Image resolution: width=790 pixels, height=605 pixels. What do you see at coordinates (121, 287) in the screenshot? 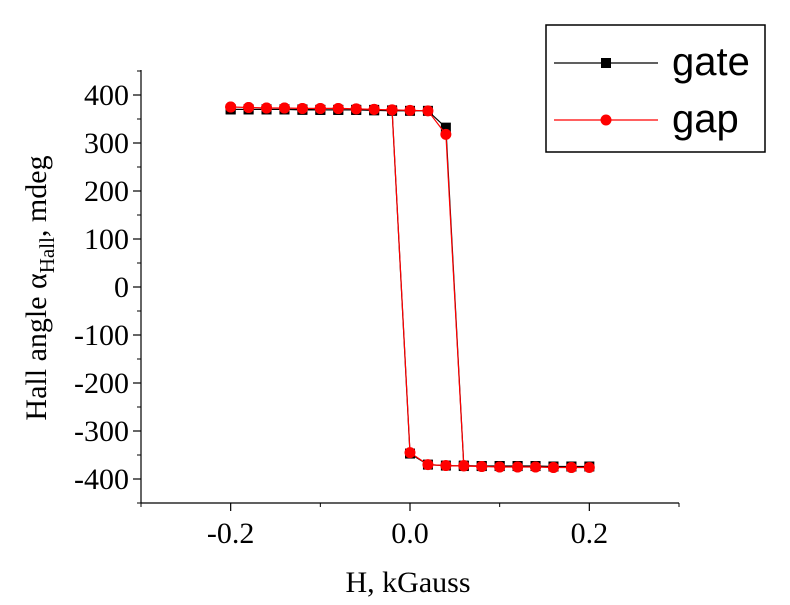
I see `y-tick-label: 0` at bounding box center [121, 287].